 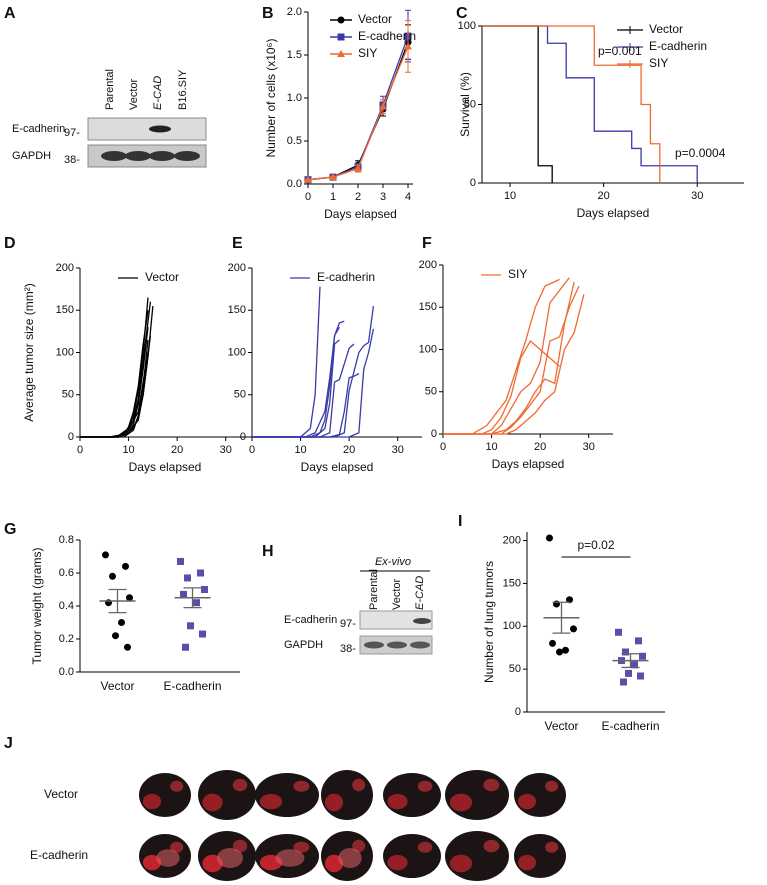 What do you see at coordinates (427, 243) in the screenshot?
I see `panel-label: F` at bounding box center [427, 243].